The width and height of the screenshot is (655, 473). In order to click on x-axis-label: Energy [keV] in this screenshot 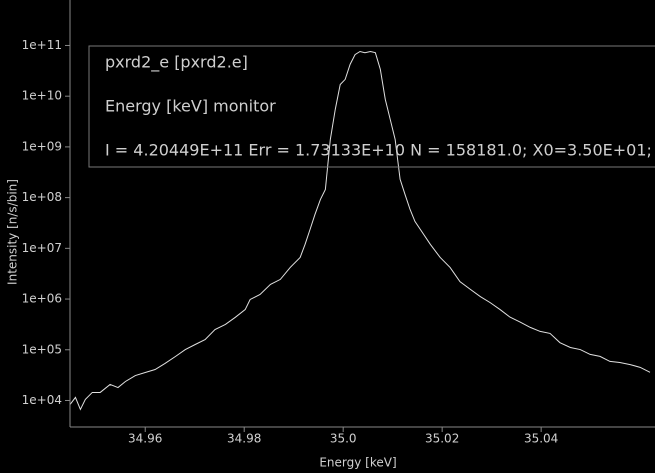, I will do `click(357, 463)`.